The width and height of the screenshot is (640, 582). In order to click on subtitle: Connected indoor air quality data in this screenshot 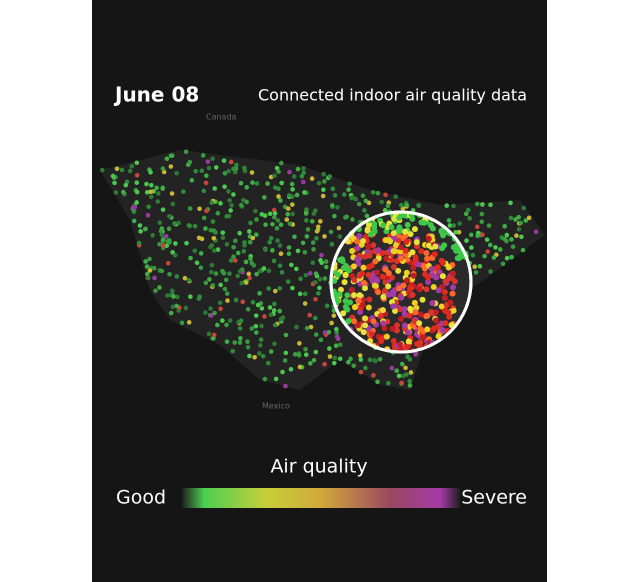, I will do `click(392, 95)`.